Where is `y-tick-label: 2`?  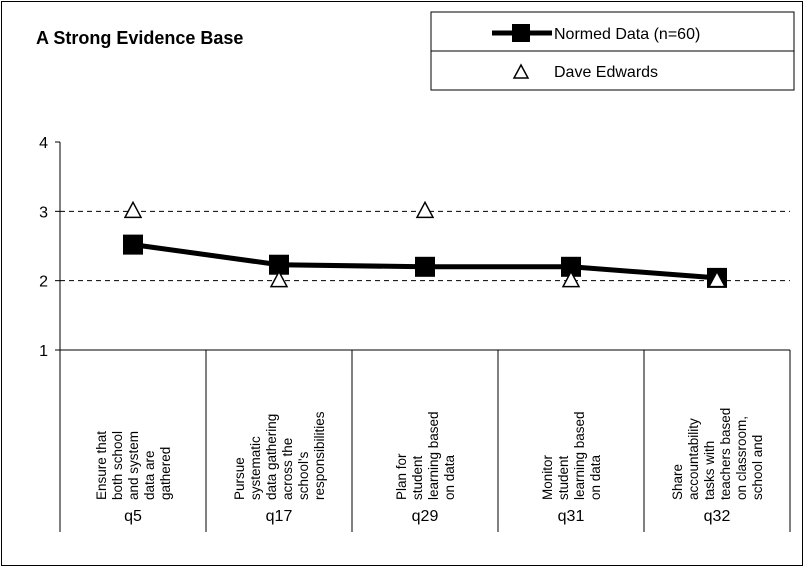 y-tick-label: 2 is located at coordinates (43, 282).